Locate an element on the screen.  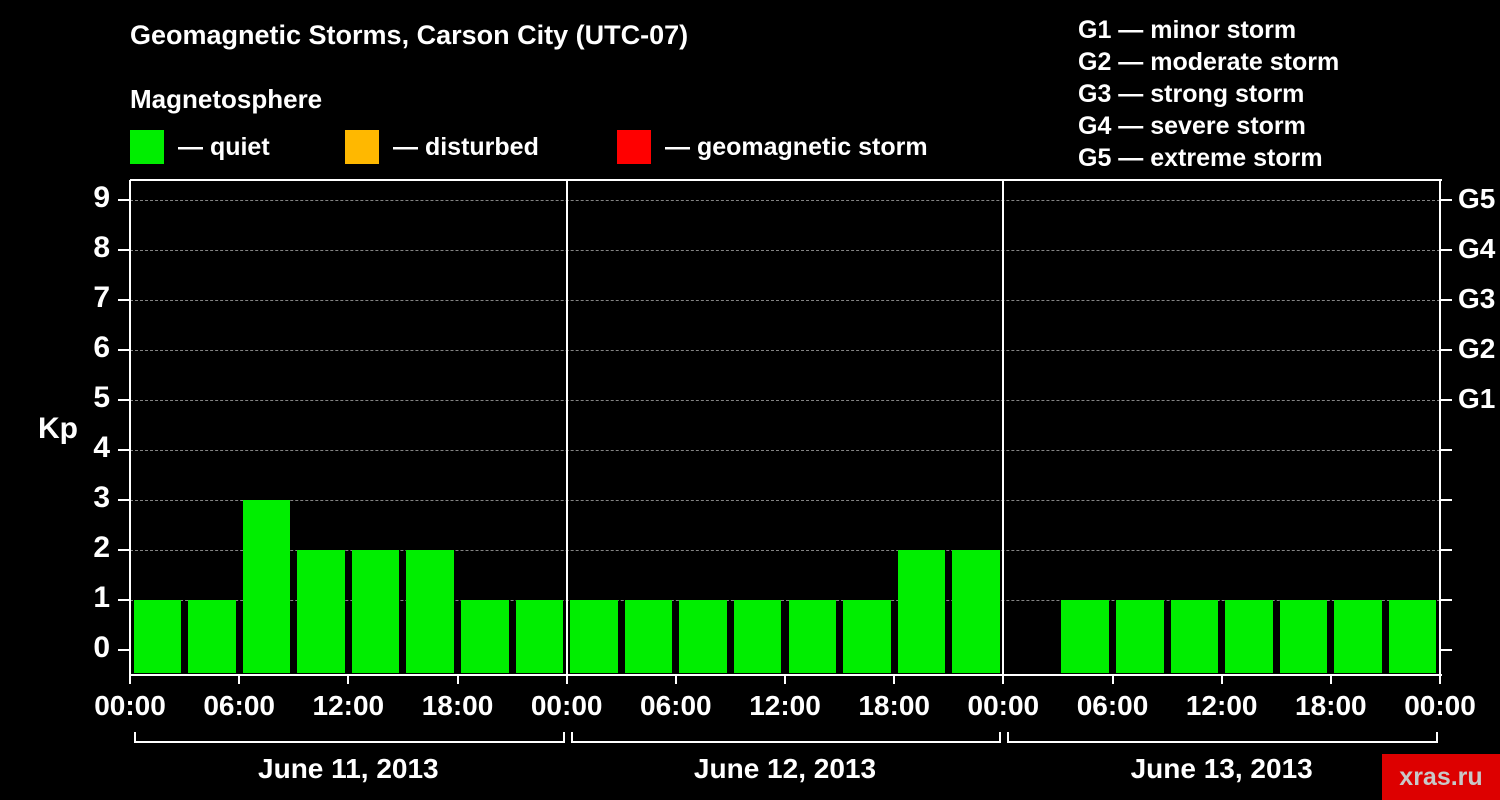
quiet-color-swatch is located at coordinates (147, 147).